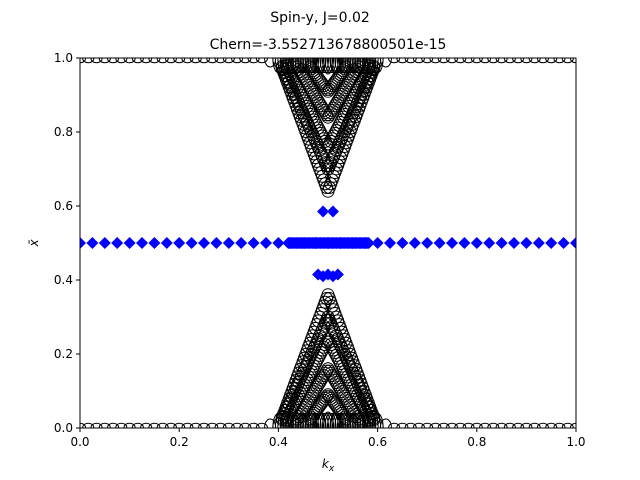 The height and width of the screenshot is (480, 640). What do you see at coordinates (476, 442) in the screenshot?
I see `x-tick-label: 0.8` at bounding box center [476, 442].